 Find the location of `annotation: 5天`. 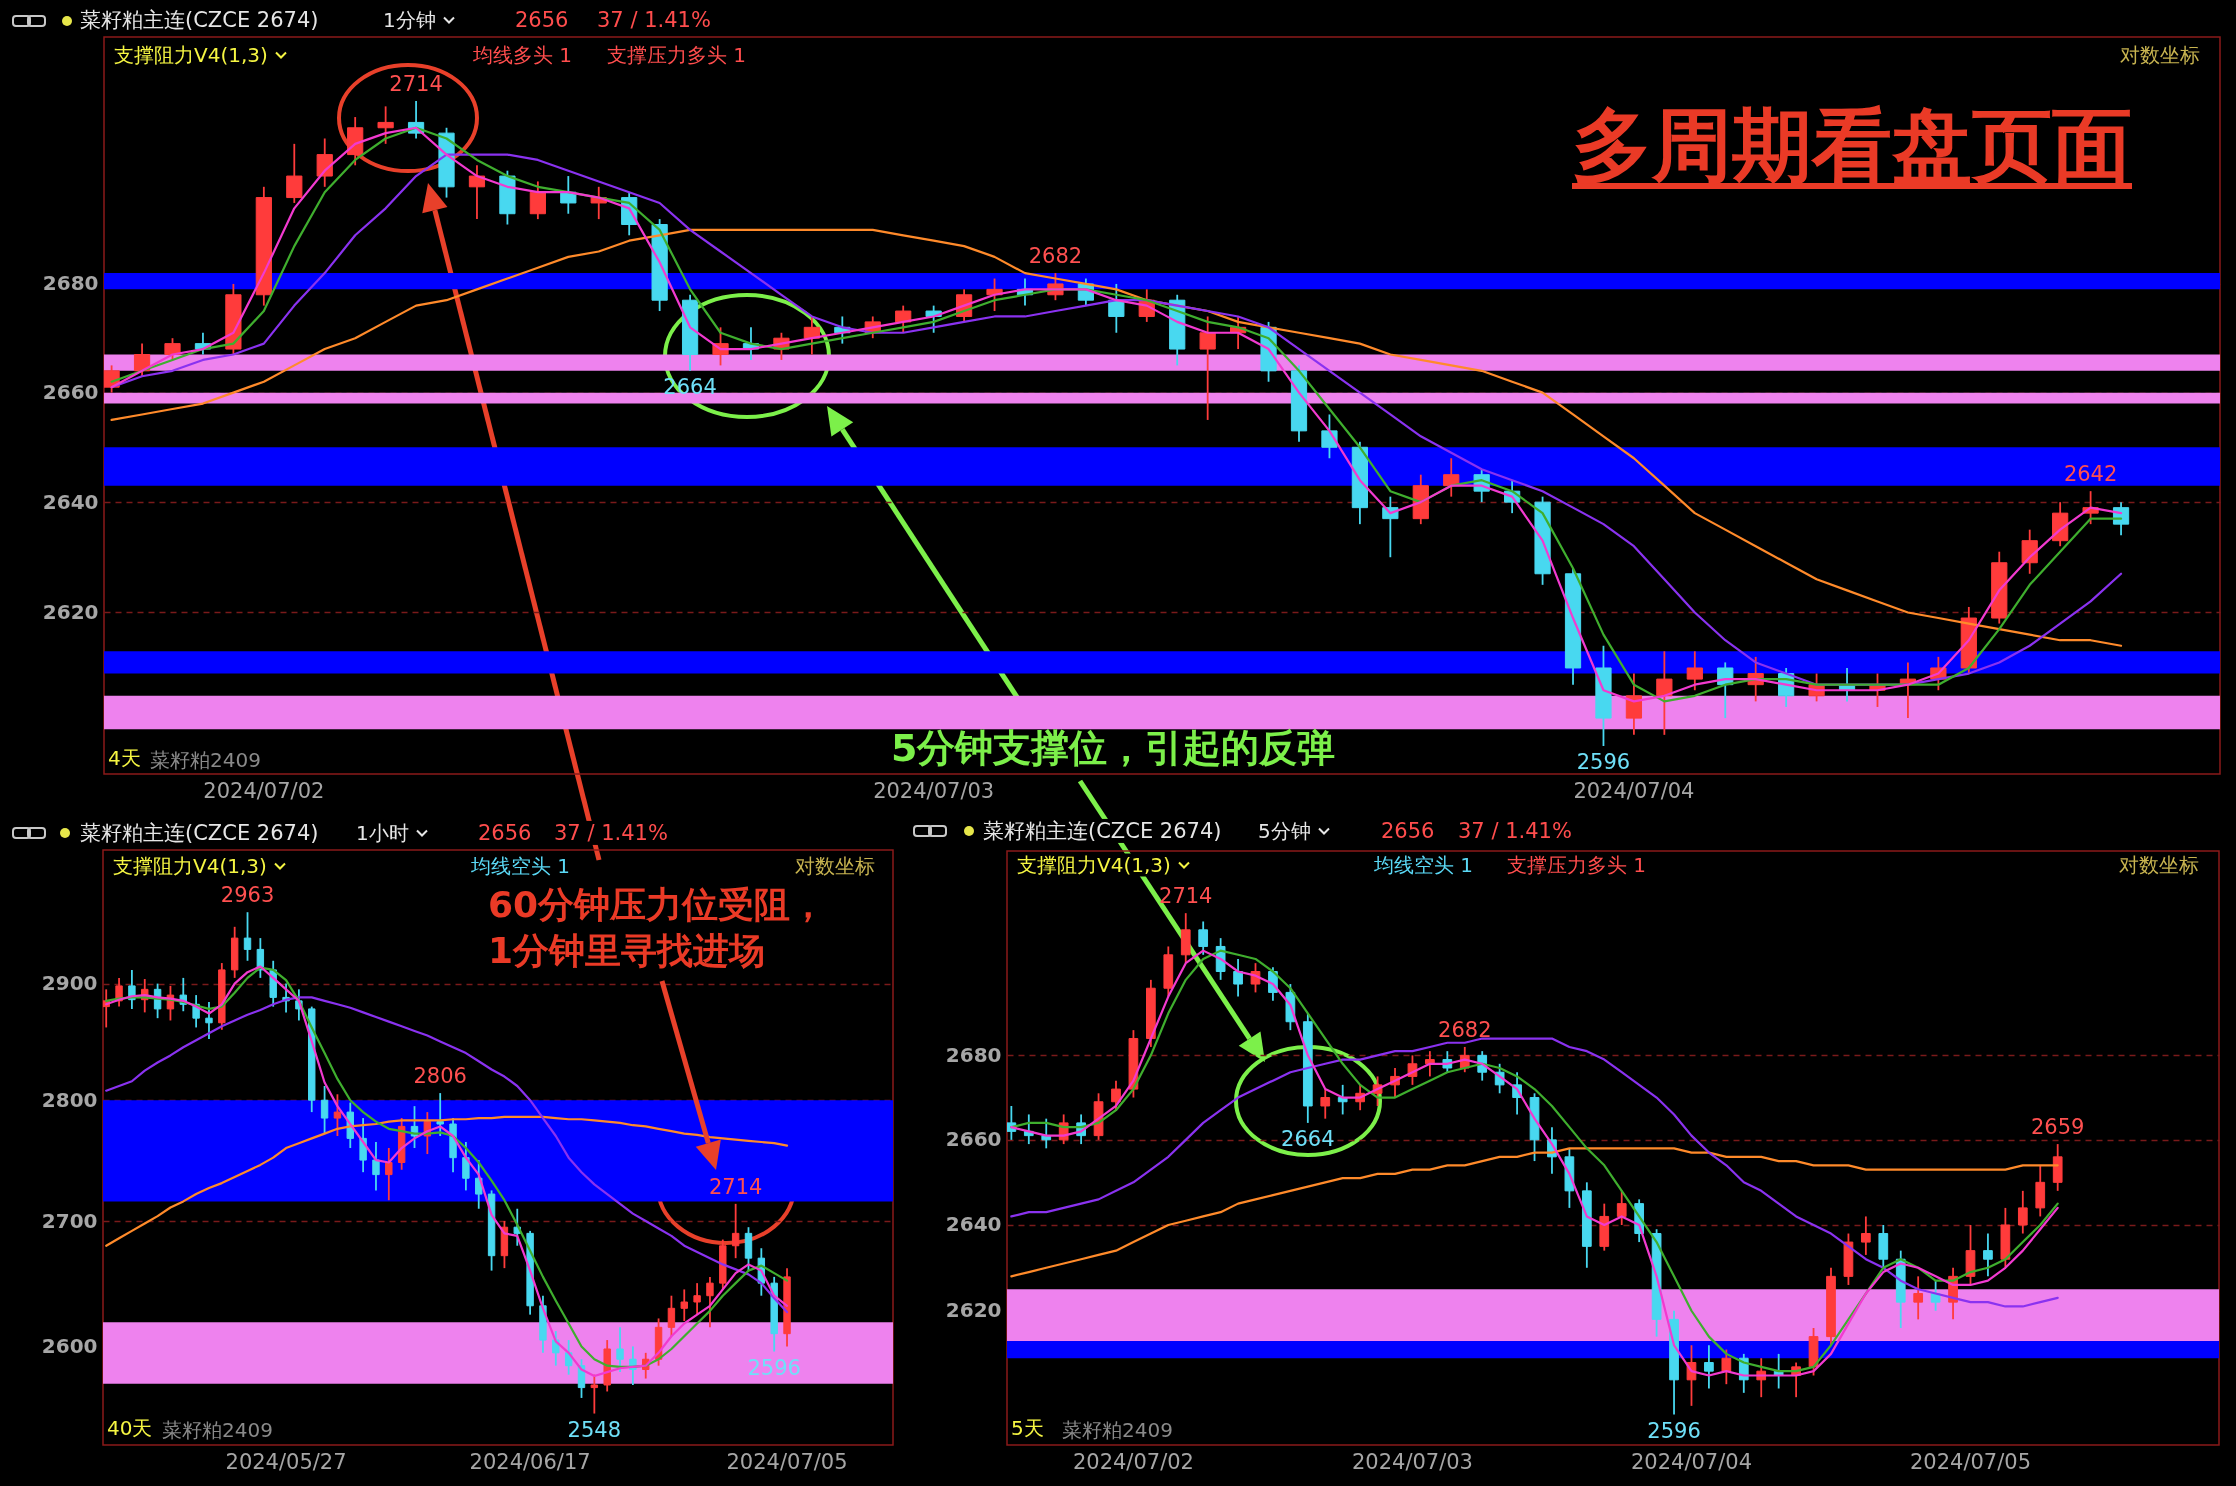

annotation: 5天 is located at coordinates (1027, 1427).